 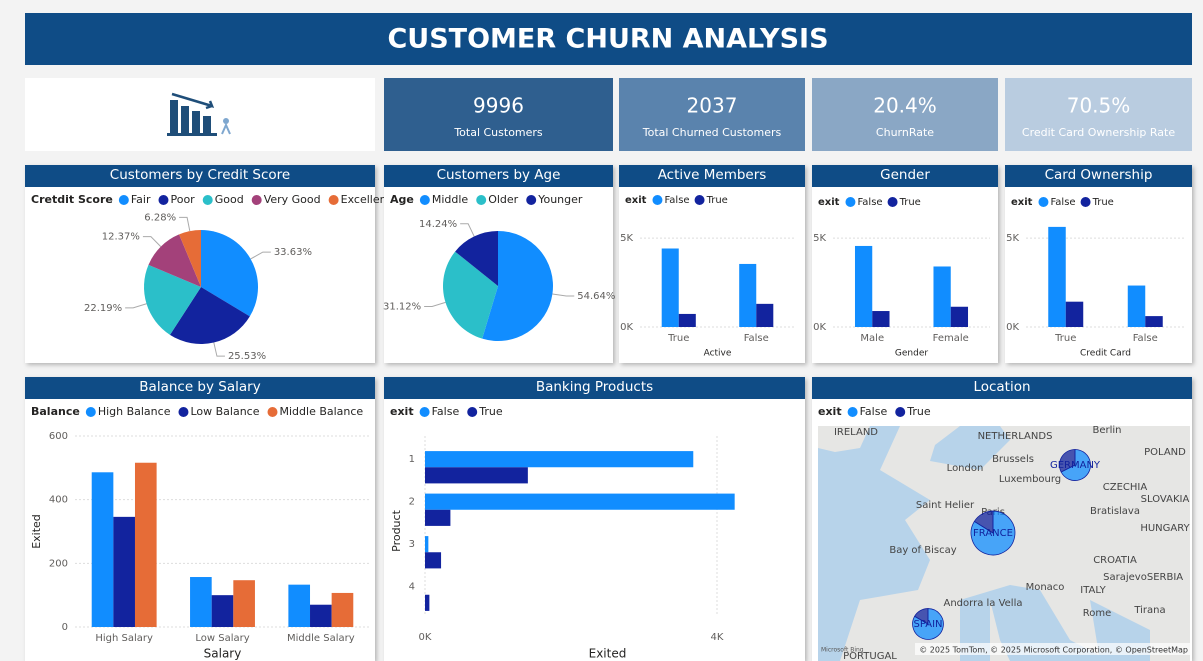 I want to click on kpi-label: Credit Card Ownership Rate, so click(x=1098, y=132).